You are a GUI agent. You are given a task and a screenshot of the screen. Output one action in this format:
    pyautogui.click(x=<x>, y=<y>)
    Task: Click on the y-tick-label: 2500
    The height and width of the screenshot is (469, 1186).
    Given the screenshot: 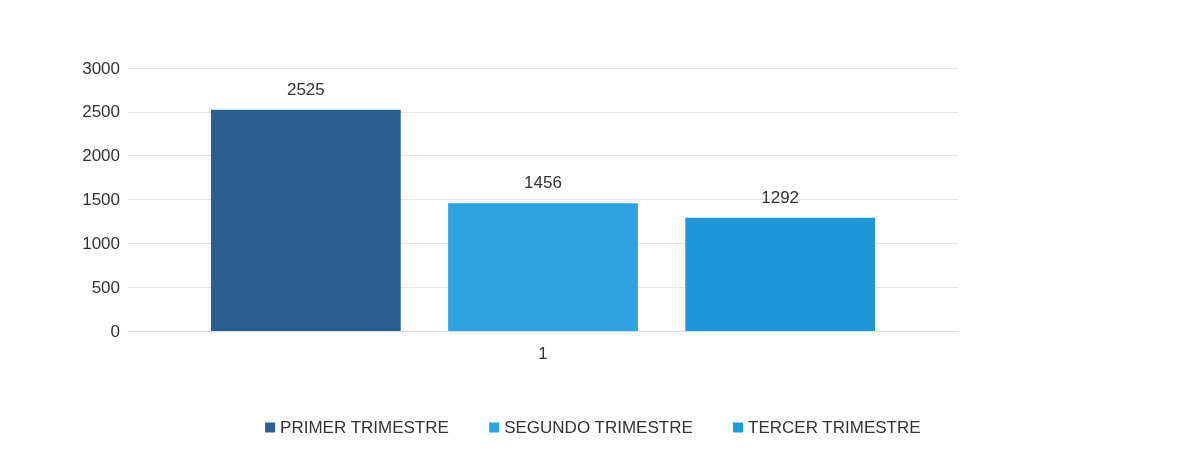 What is the action you would take?
    pyautogui.click(x=101, y=112)
    